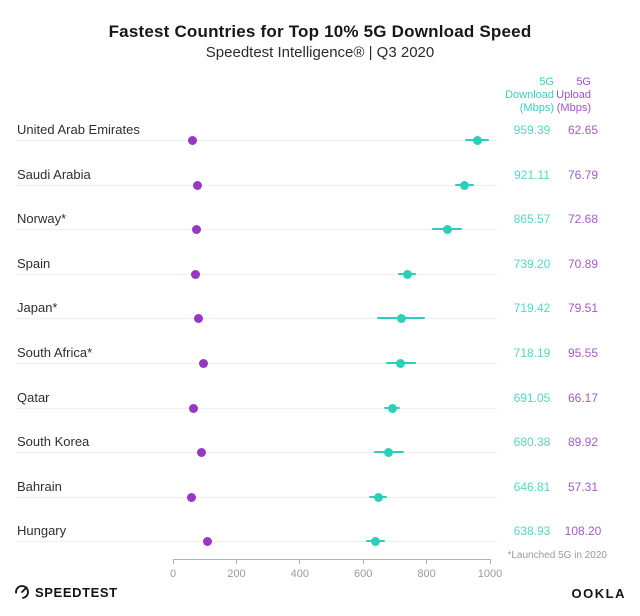  I want to click on upload-value: 70.89, so click(583, 263).